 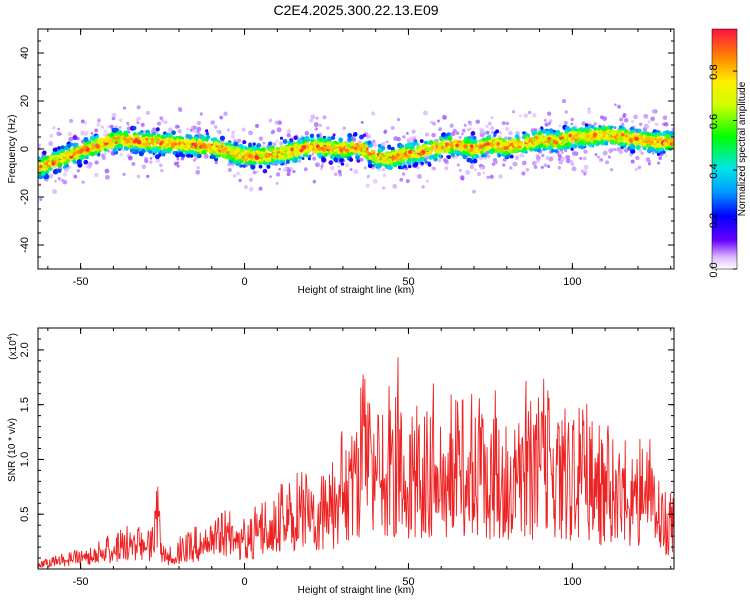 I want to click on svg-text: (x104), so click(x=13, y=346).